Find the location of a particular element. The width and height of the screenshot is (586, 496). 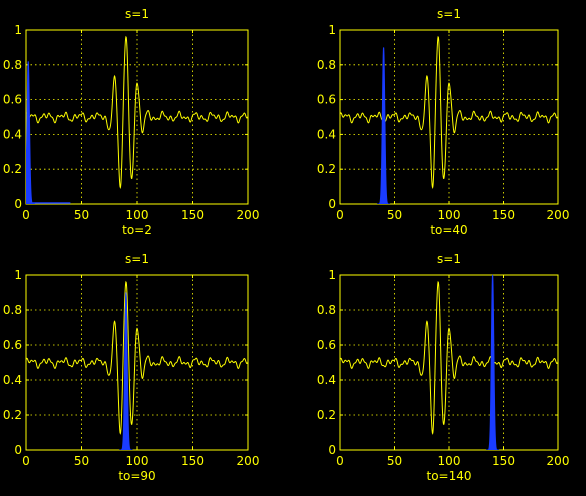

x-axis-label: to=90 is located at coordinates (136, 476).